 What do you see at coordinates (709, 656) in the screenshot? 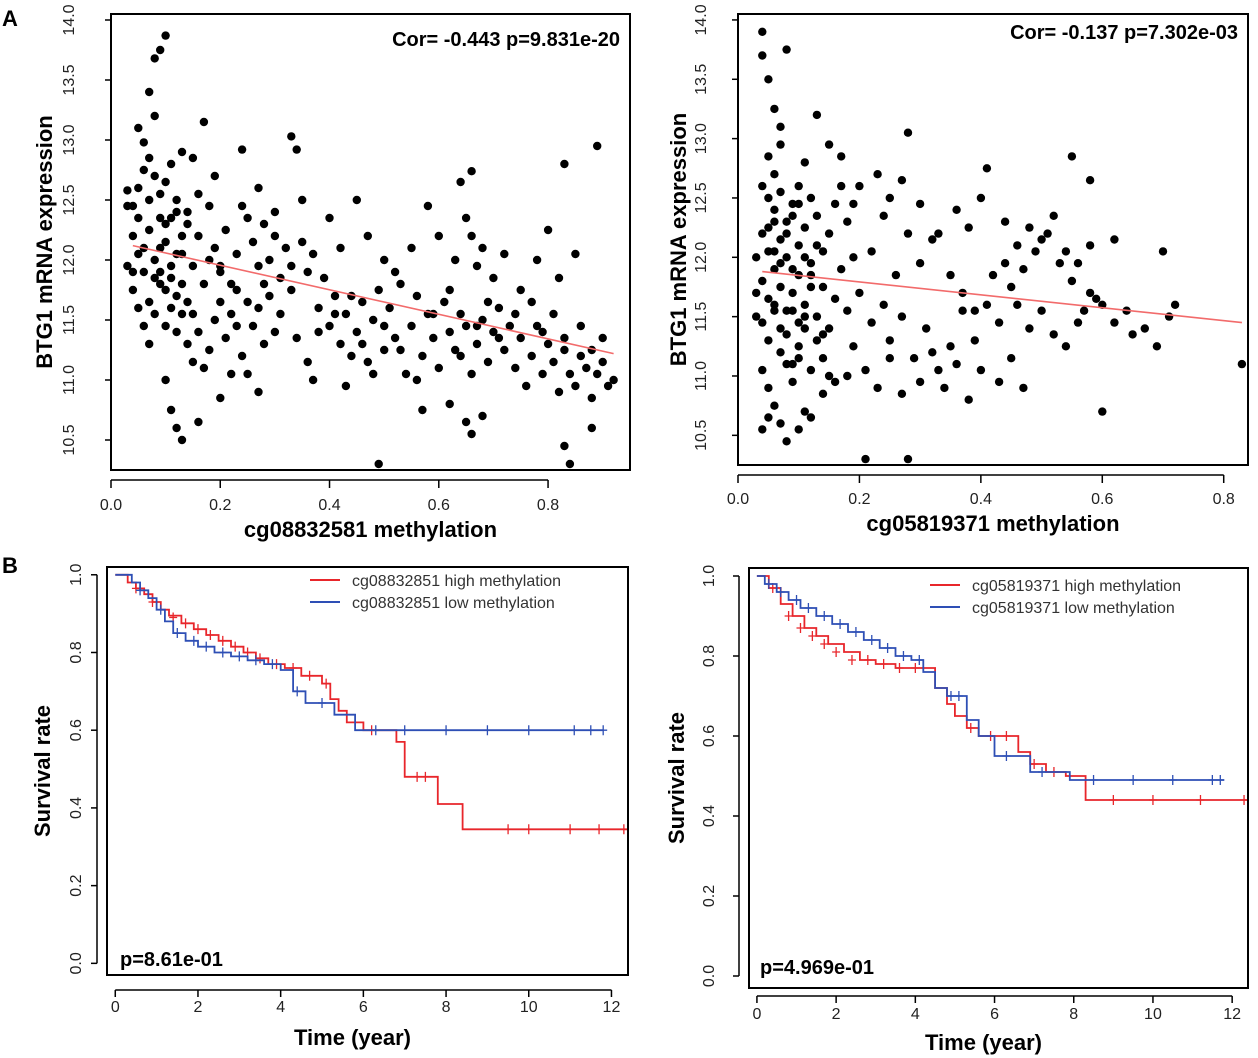
I see `y-tick-label: 0.8` at bounding box center [709, 656].